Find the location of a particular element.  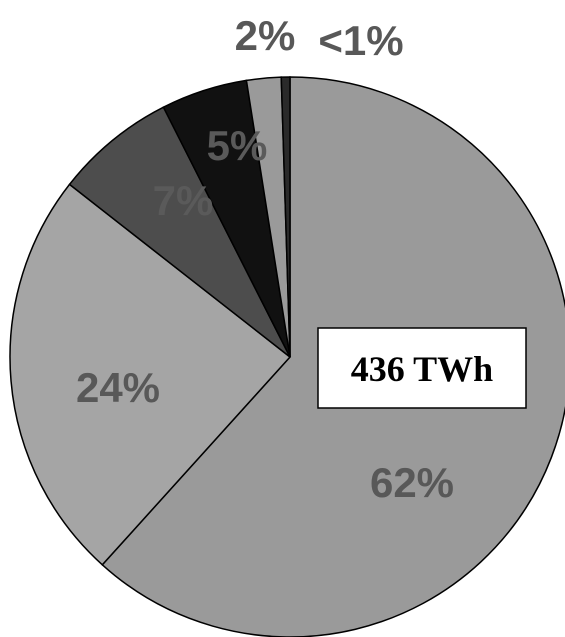

slice-label-1: 24% is located at coordinates (118, 387).